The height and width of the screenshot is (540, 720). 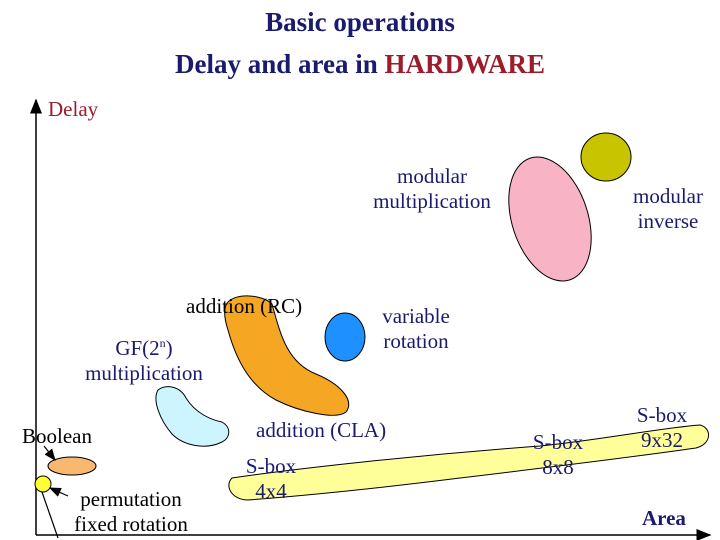 What do you see at coordinates (73, 109) in the screenshot?
I see `y-axis-label: Delay` at bounding box center [73, 109].